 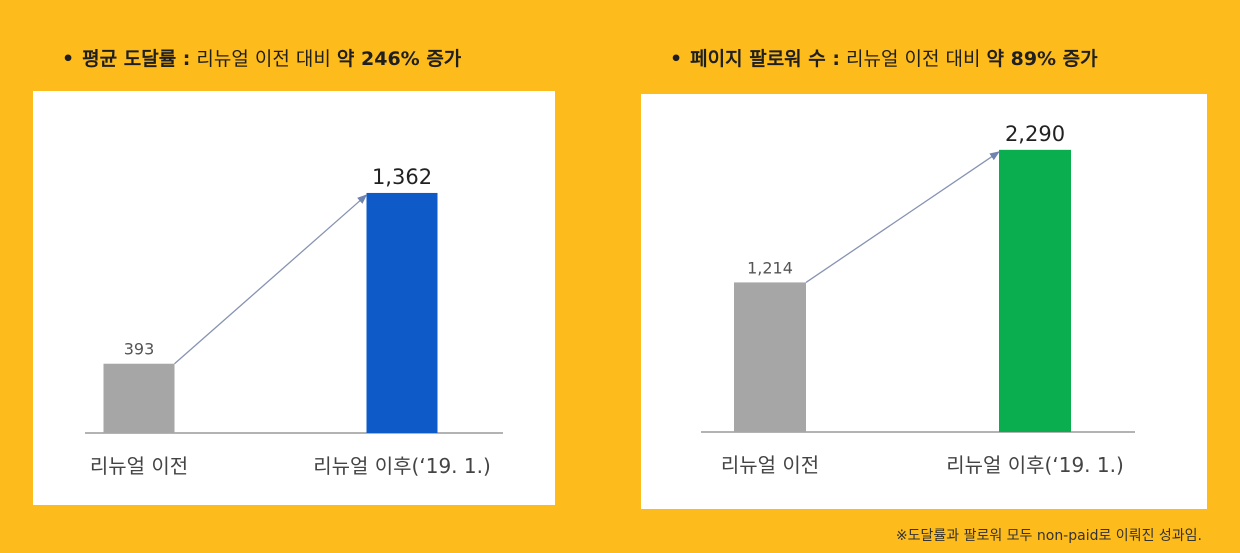 What do you see at coordinates (770, 267) in the screenshot?
I see `value-label-1: 1,214` at bounding box center [770, 267].